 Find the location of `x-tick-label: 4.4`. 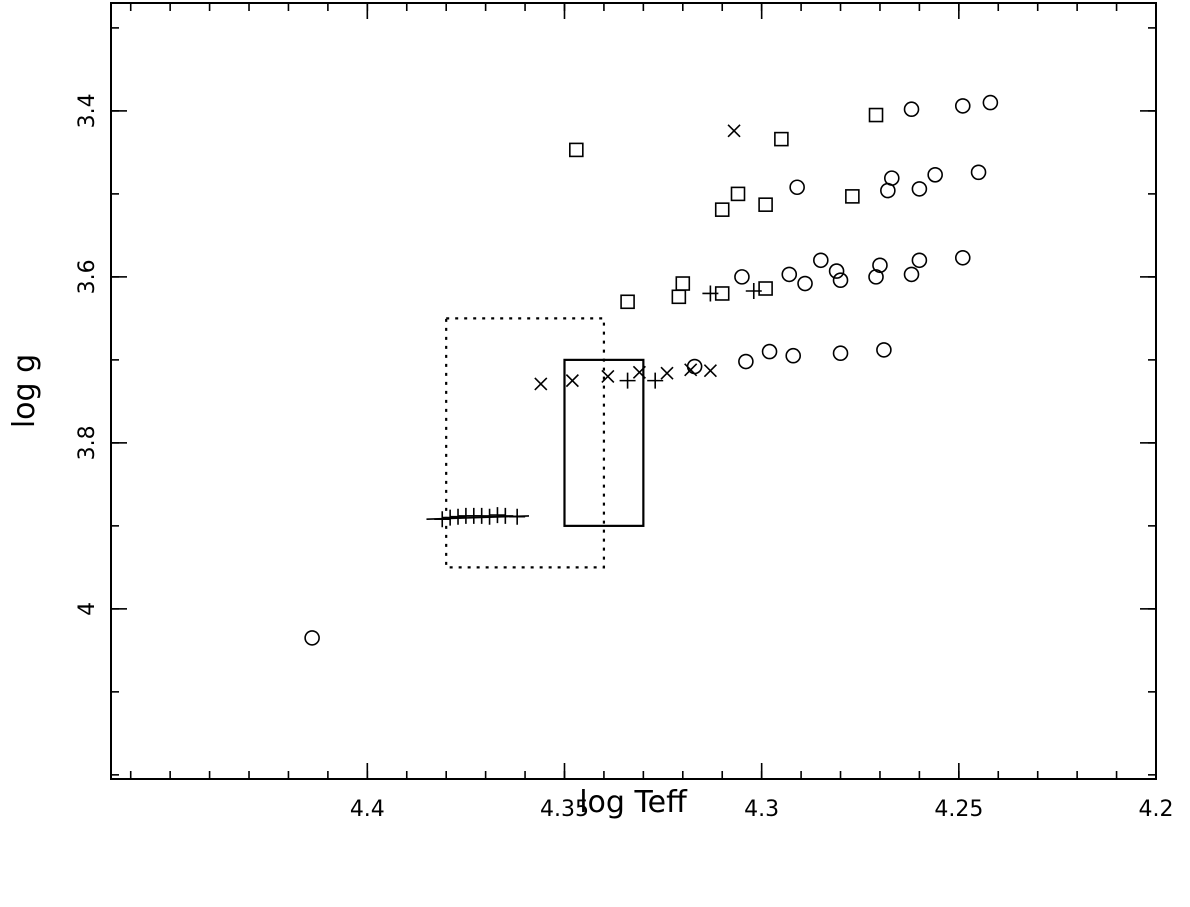

x-tick-label: 4.4 is located at coordinates (367, 809).